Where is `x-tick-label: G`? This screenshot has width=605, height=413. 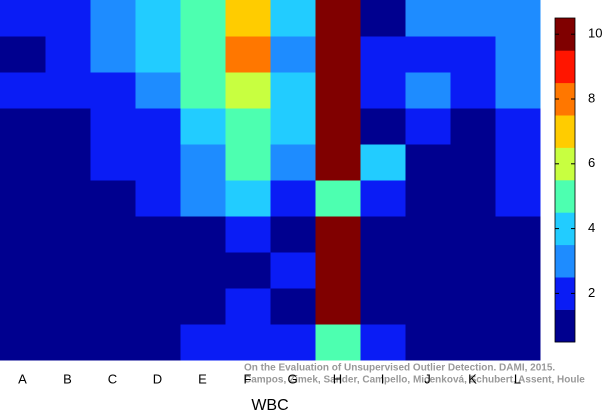 x-tick-label: G is located at coordinates (292, 378).